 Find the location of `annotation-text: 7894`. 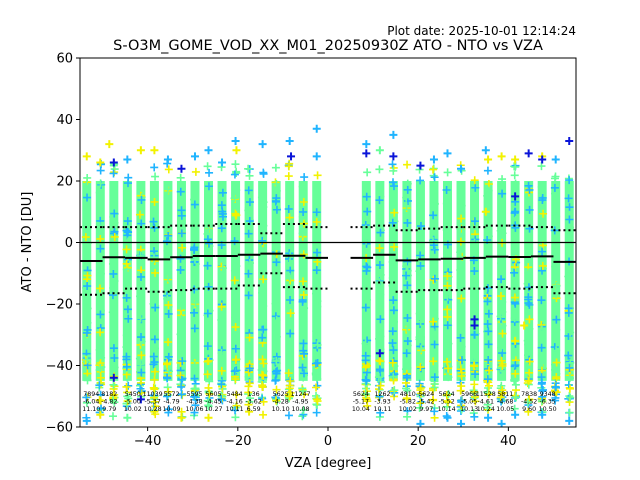

annotation-text: 7894 is located at coordinates (91, 394).